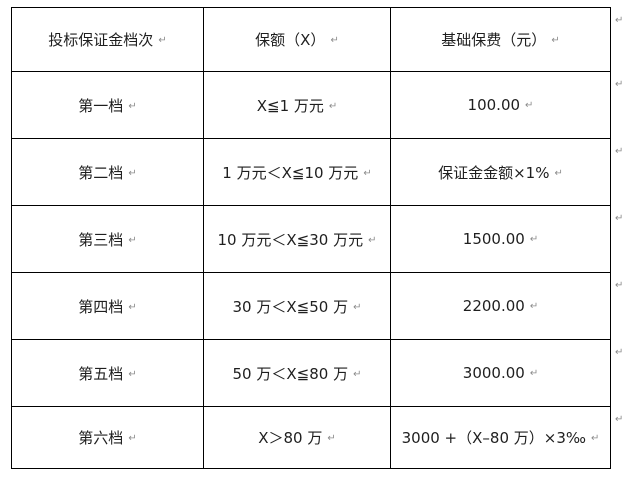 The image size is (627, 481). What do you see at coordinates (101, 373) in the screenshot?
I see `tier-value: 第五档` at bounding box center [101, 373].